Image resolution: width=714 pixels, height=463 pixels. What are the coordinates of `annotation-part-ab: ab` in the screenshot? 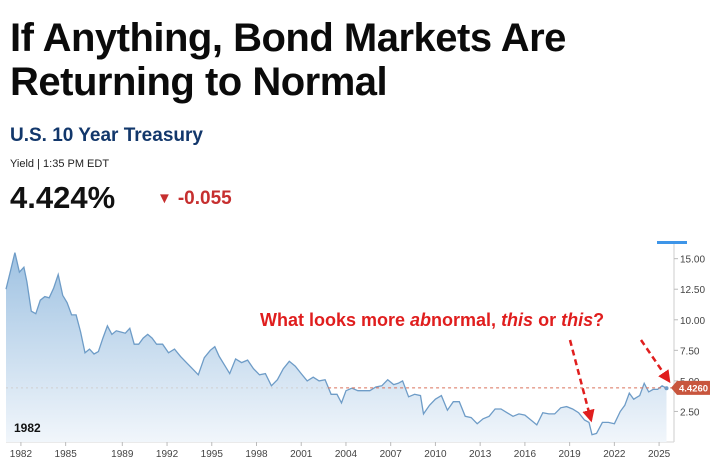 It's located at (420, 320).